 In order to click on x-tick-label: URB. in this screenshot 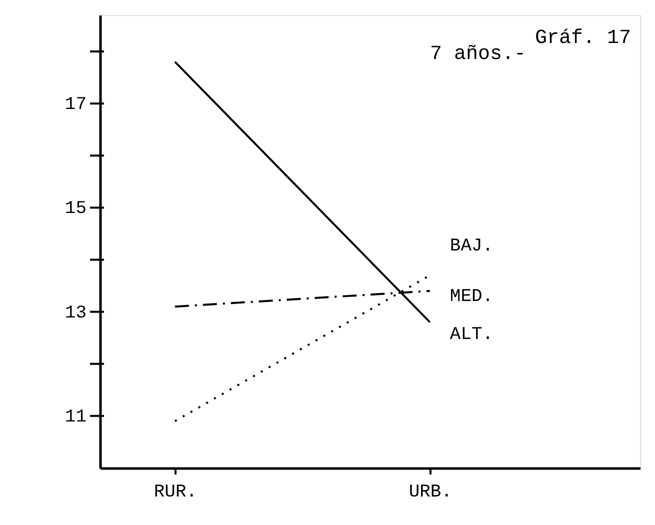, I will do `click(430, 492)`.